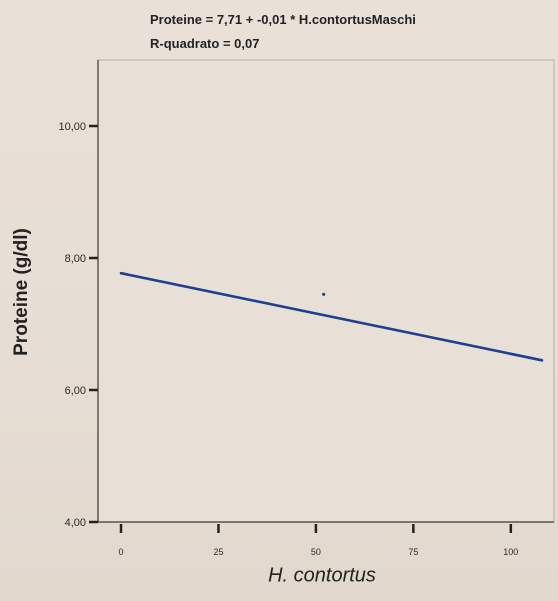 This screenshot has height=601, width=558. I want to click on y-tick-label: 6,00, so click(75, 391).